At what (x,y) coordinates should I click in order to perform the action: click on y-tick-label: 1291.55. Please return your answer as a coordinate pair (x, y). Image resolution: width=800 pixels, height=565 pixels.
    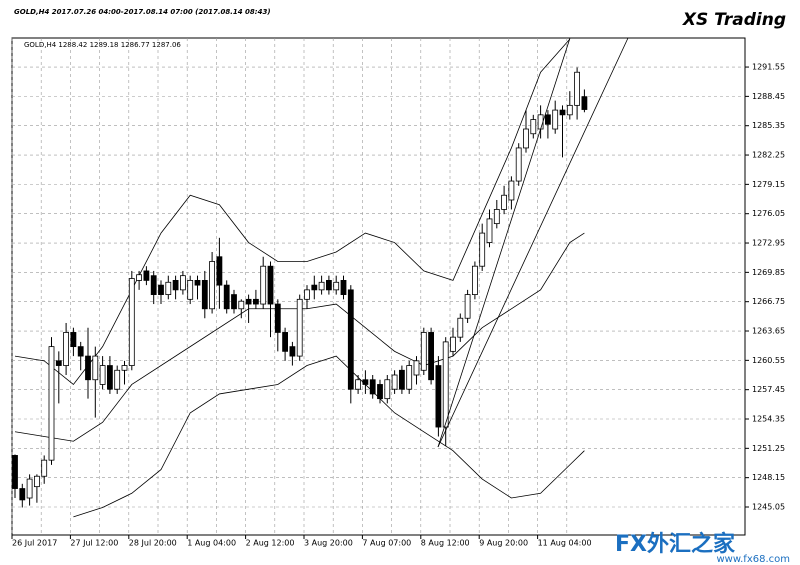
    Looking at the image, I should click on (768, 67).